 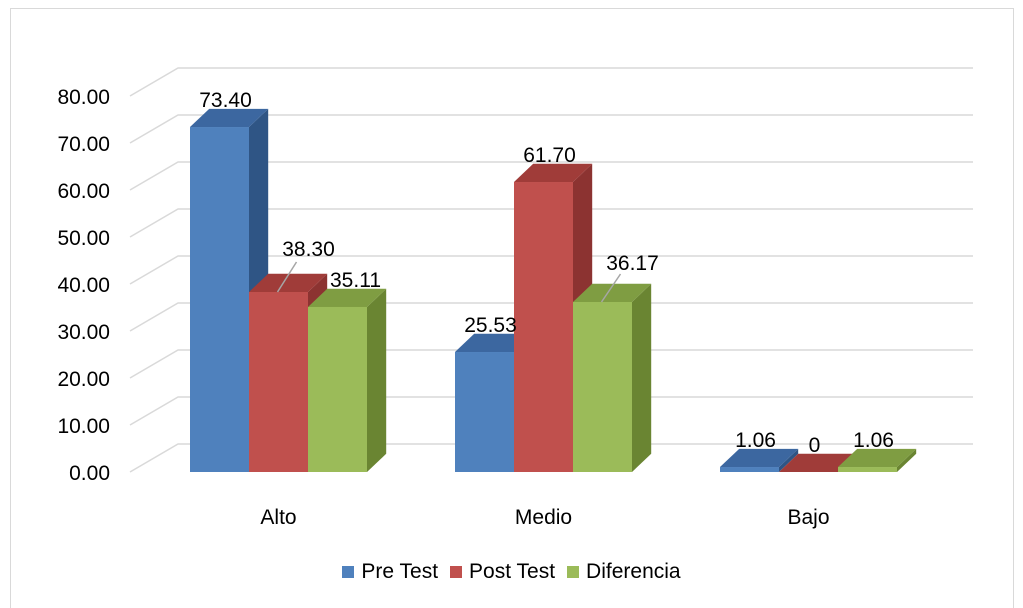 What do you see at coordinates (400, 571) in the screenshot?
I see `legend-label: Pre Test` at bounding box center [400, 571].